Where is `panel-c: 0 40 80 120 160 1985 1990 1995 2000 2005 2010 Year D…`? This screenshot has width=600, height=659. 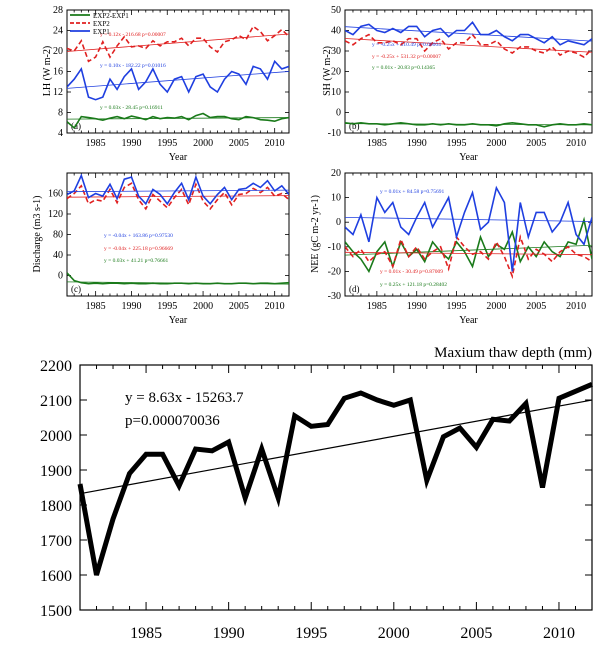
panel-c: 0 40 80 120 160 1985 1990 1995 2000 2005 2010 Year D… is located at coordinates (161, 249).